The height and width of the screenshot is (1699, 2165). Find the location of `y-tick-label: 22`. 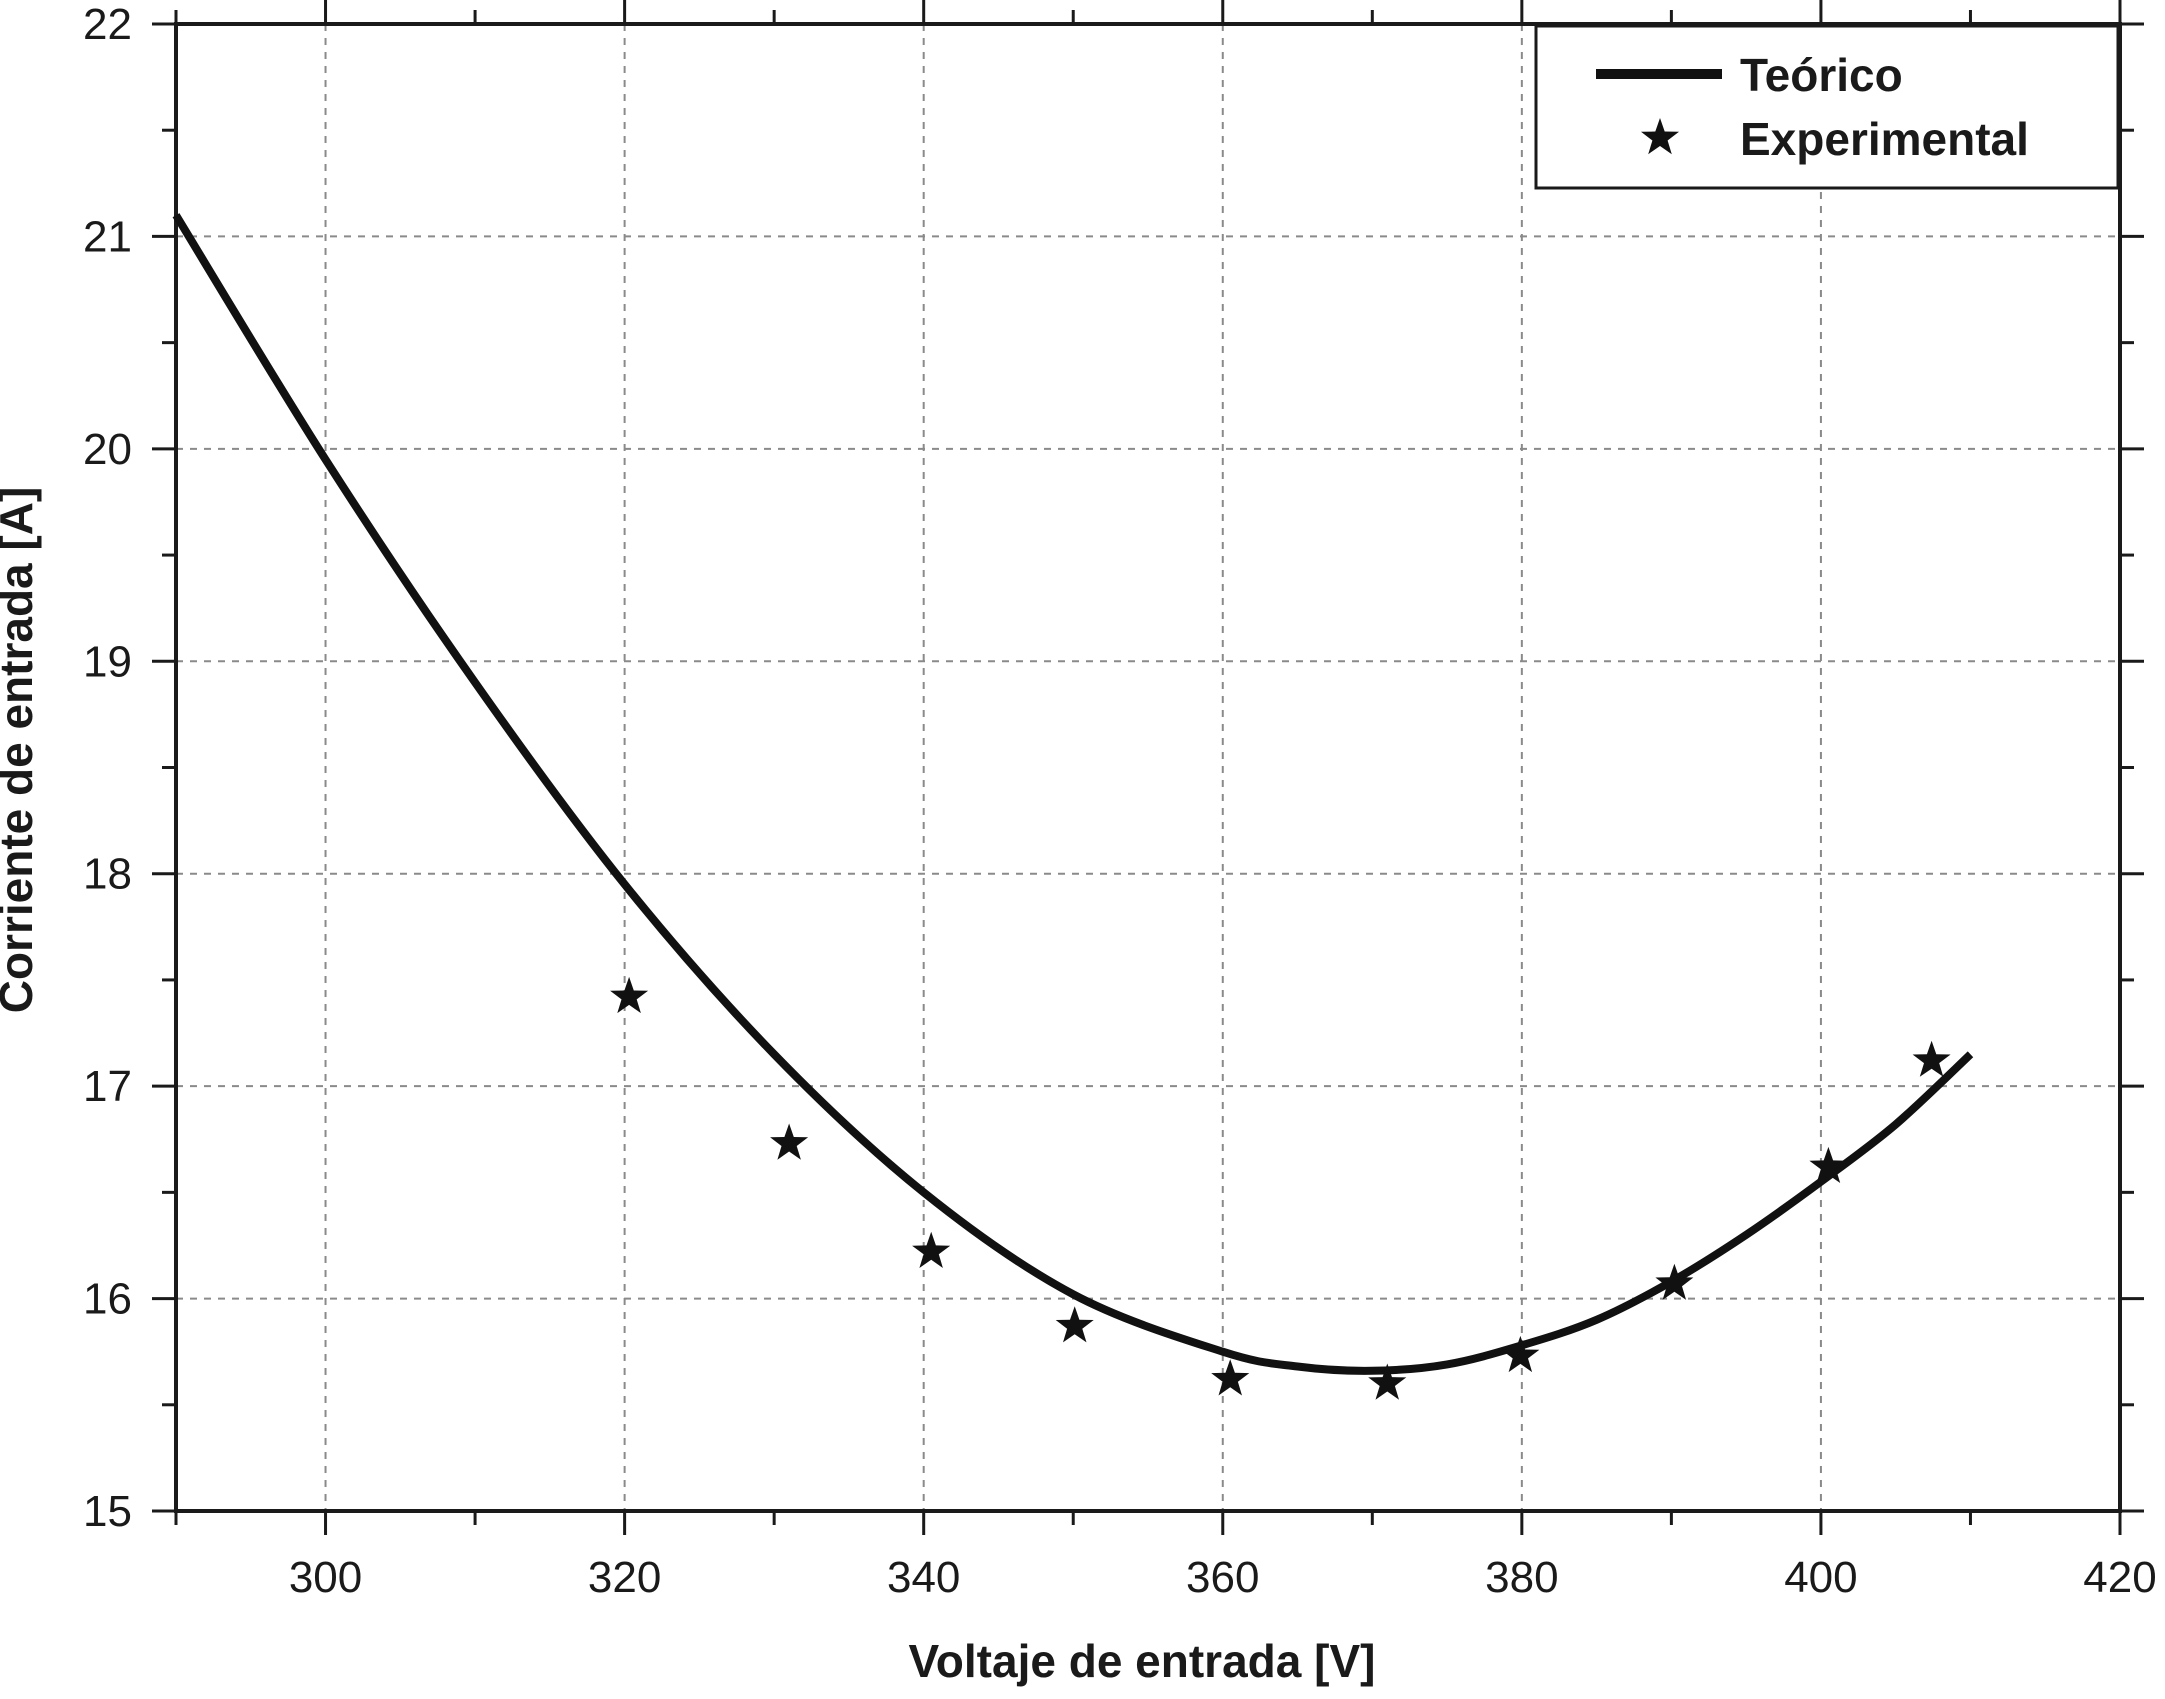

y-tick-label: 22 is located at coordinates (107, 24).